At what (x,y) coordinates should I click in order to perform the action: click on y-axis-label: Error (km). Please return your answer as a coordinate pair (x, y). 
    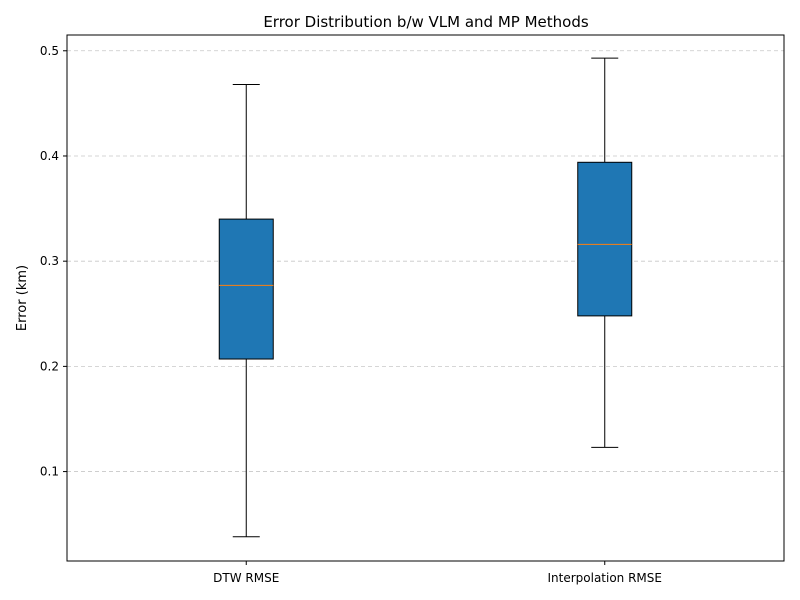
    Looking at the image, I should click on (22, 298).